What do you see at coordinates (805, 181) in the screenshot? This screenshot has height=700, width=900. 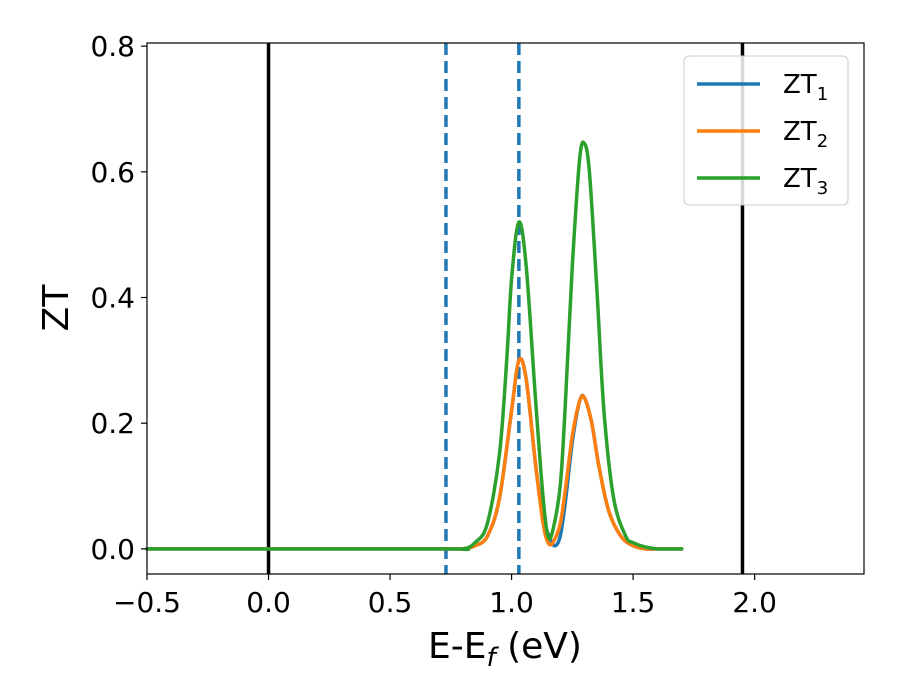 I see `legend-label-zt3: ZT3` at bounding box center [805, 181].